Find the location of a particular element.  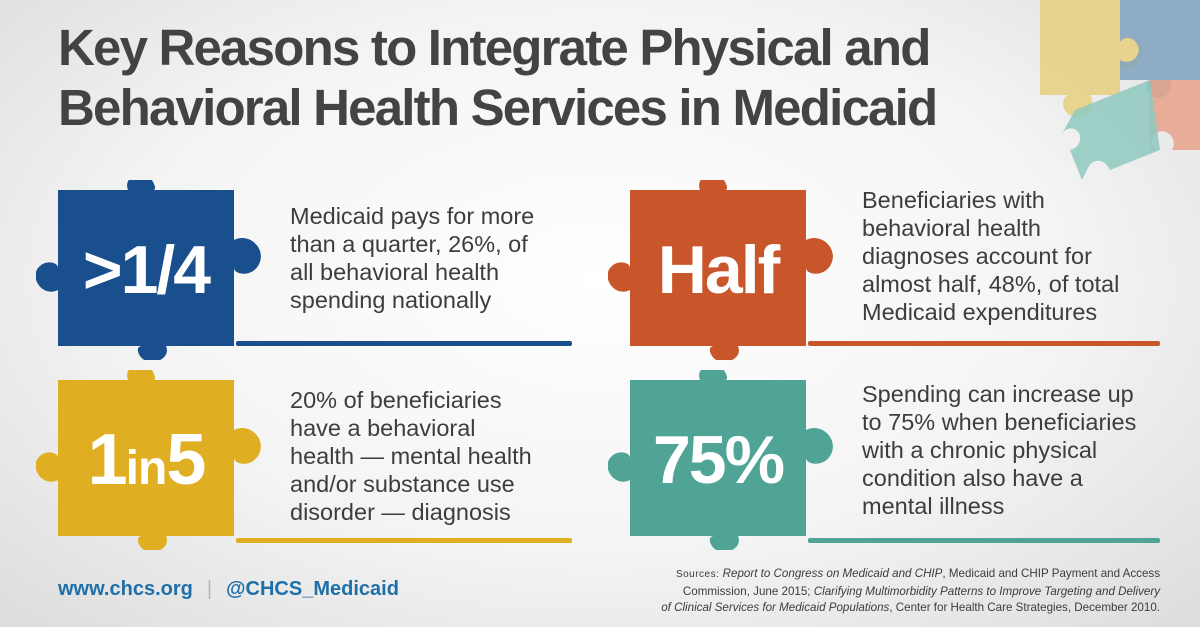

line: behavioral health is located at coordinates (951, 228).